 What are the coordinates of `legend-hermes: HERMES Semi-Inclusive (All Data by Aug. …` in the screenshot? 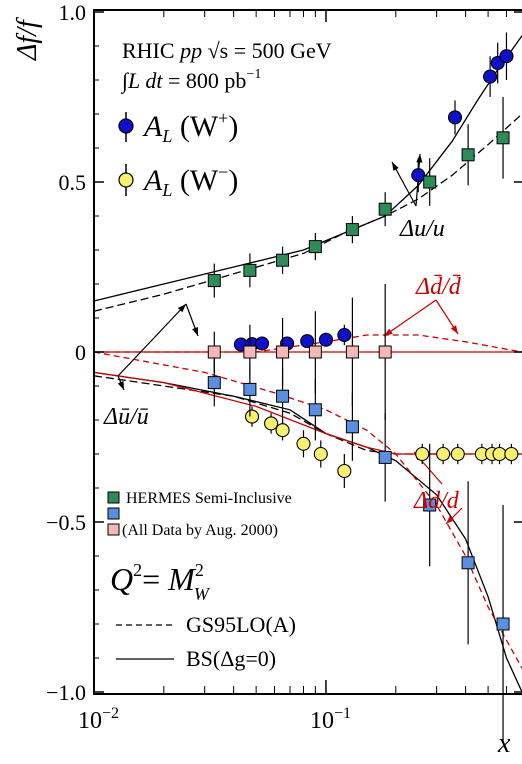 It's located at (199, 514).